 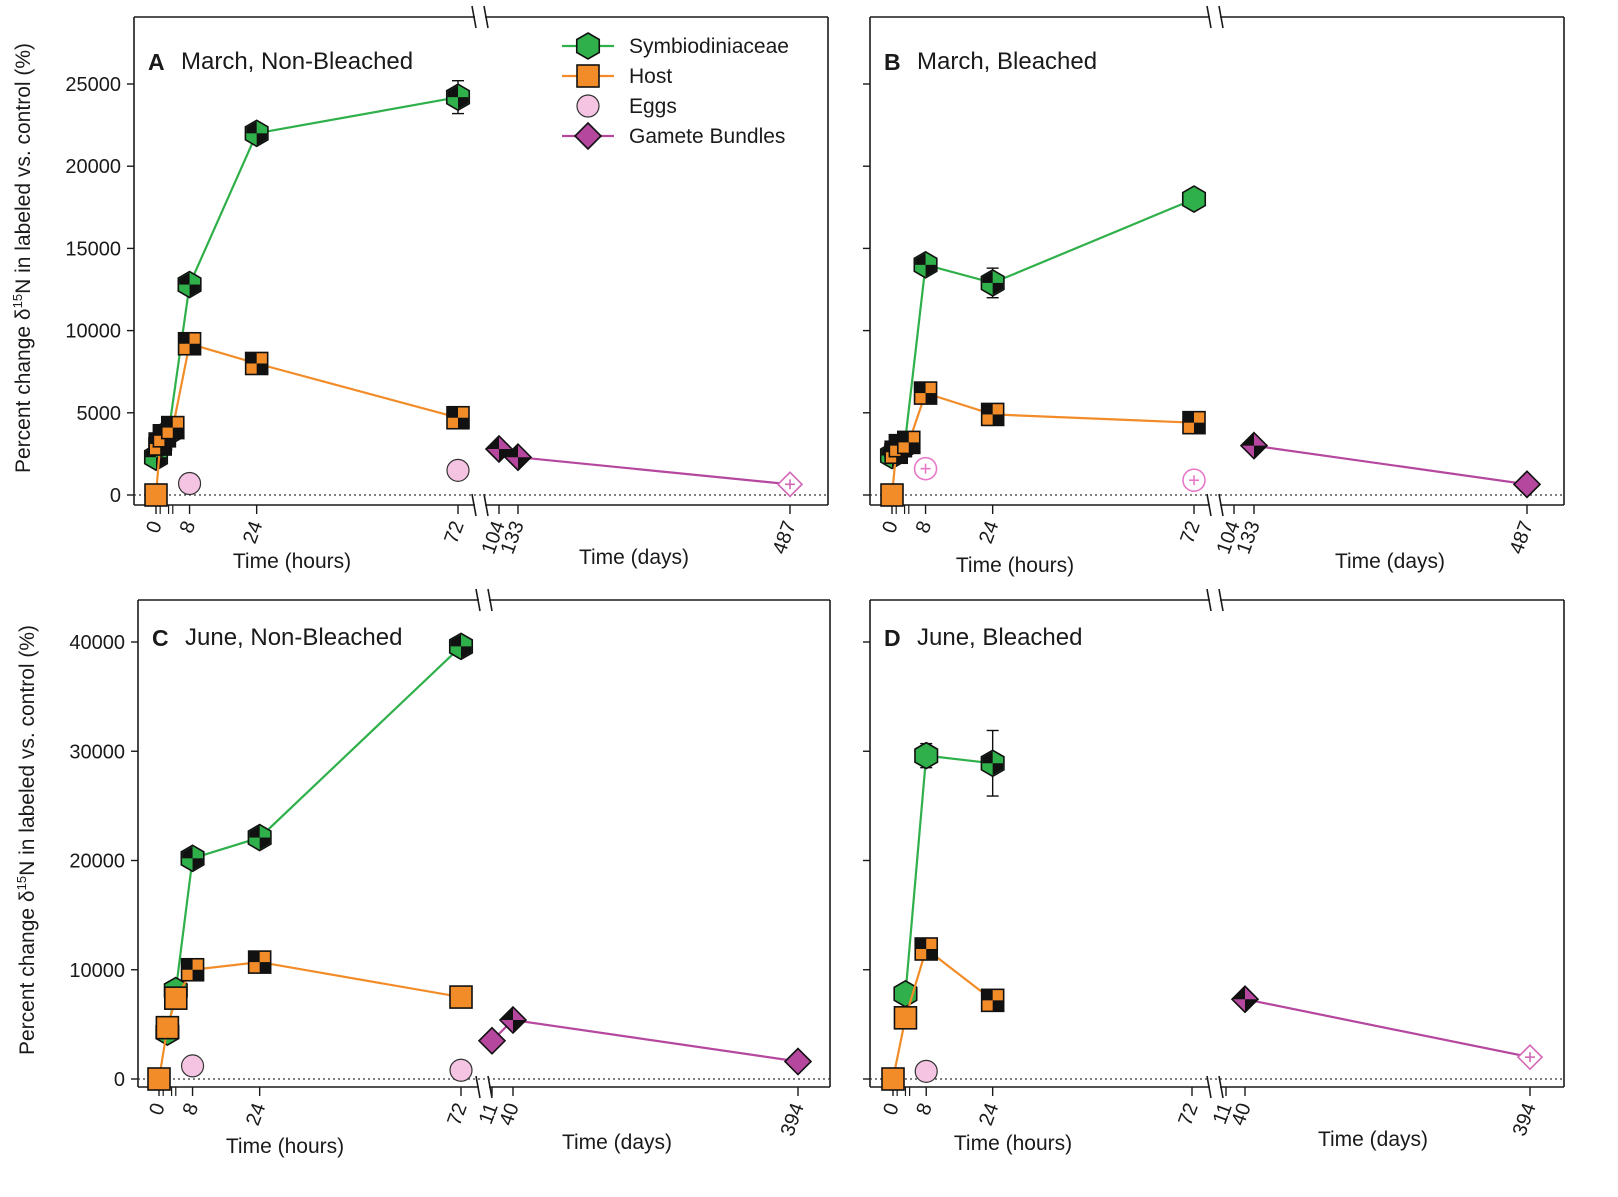 I want to click on legend-label: Host, so click(x=650, y=76).